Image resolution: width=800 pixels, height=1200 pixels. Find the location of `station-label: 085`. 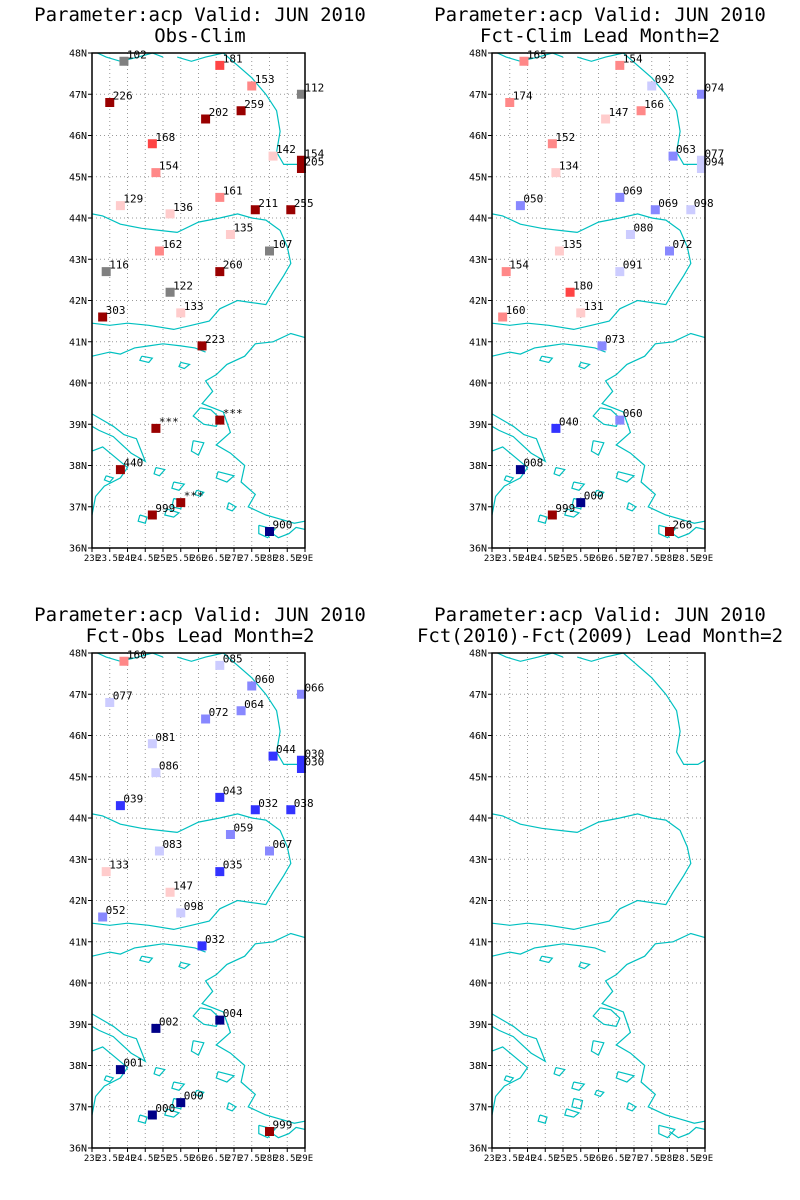

station-label: 085 is located at coordinates (233, 658).